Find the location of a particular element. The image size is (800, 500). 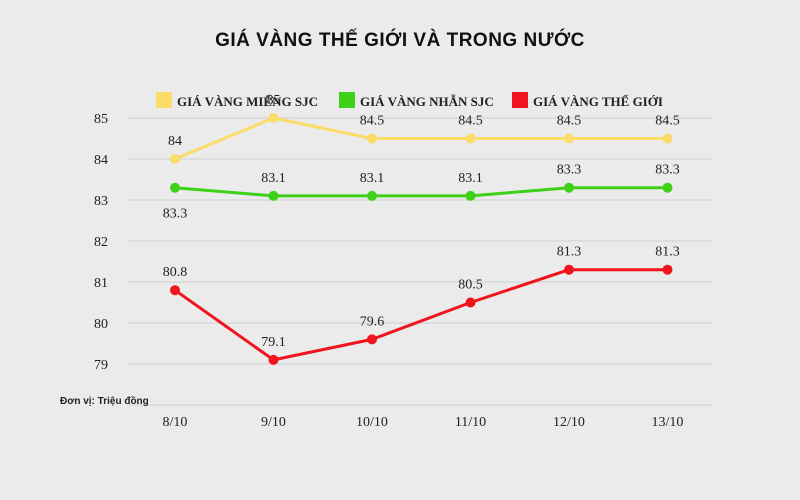

series-gia-vang-mieng-sjc: 84 85 84.5 84.5 84.5 84.5 is located at coordinates (424, 128).